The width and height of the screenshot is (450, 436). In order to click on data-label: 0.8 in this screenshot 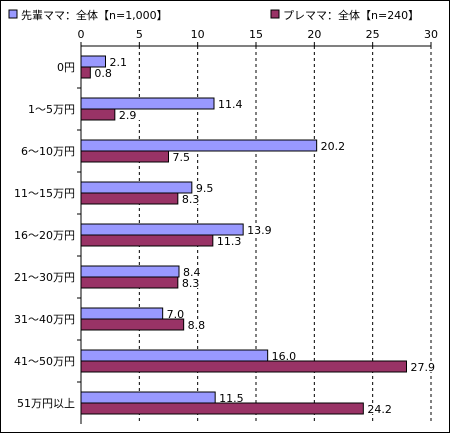, I will do `click(103, 73)`.